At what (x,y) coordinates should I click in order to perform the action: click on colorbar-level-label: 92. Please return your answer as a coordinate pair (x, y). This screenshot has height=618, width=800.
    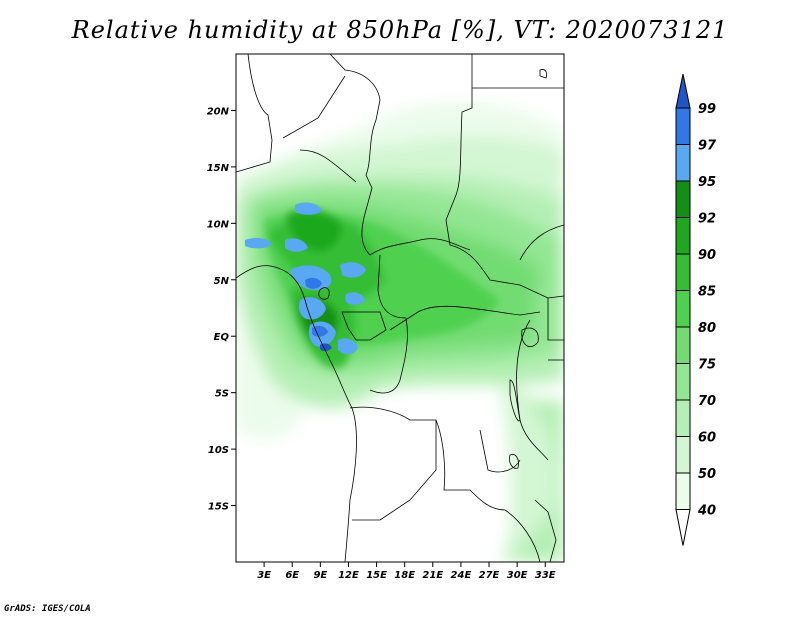
    Looking at the image, I should click on (707, 219).